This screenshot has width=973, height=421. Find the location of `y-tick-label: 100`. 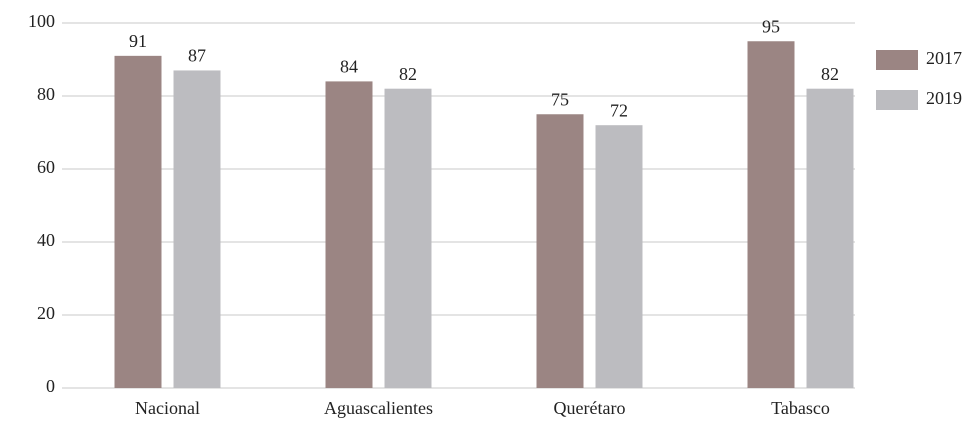

y-tick-label: 100 is located at coordinates (41, 21).